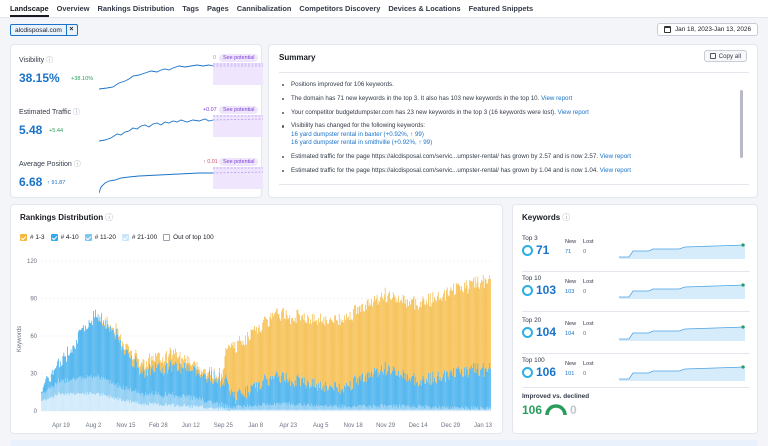 Image resolution: width=768 pixels, height=446 pixels. Describe the element at coordinates (741, 124) in the screenshot. I see `scrollbar` at that location.